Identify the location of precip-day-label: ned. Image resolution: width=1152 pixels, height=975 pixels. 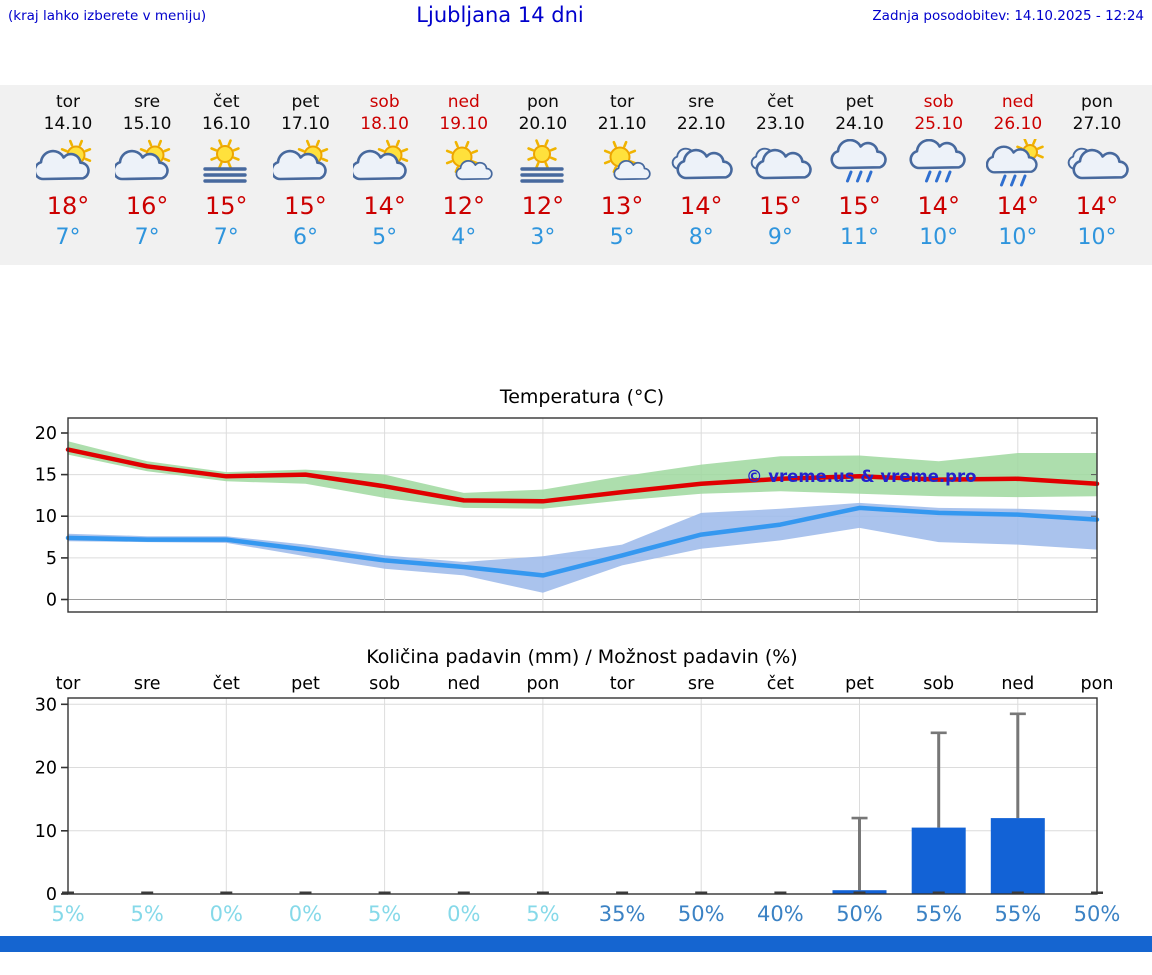
(463, 684).